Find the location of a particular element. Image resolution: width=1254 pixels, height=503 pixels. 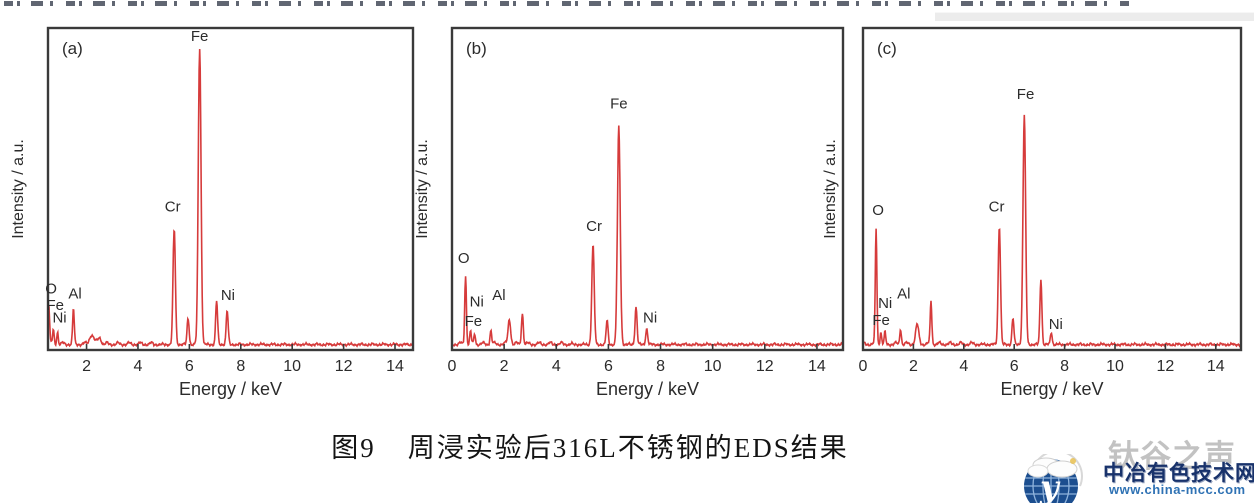

figure-number: 图9 is located at coordinates (353, 448).